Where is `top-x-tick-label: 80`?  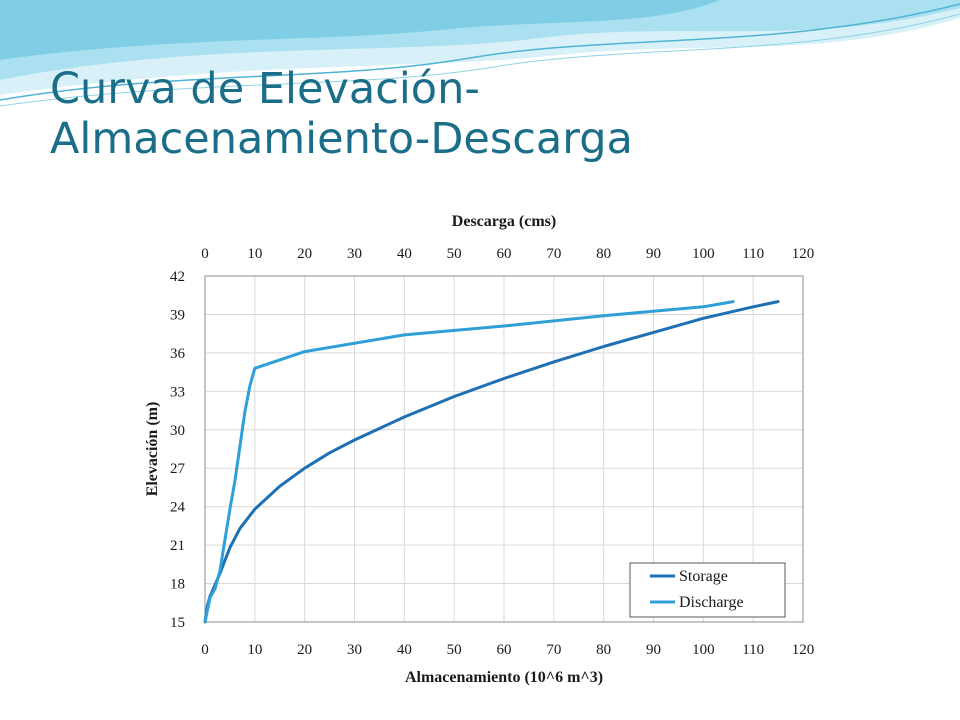
top-x-tick-label: 80 is located at coordinates (603, 254).